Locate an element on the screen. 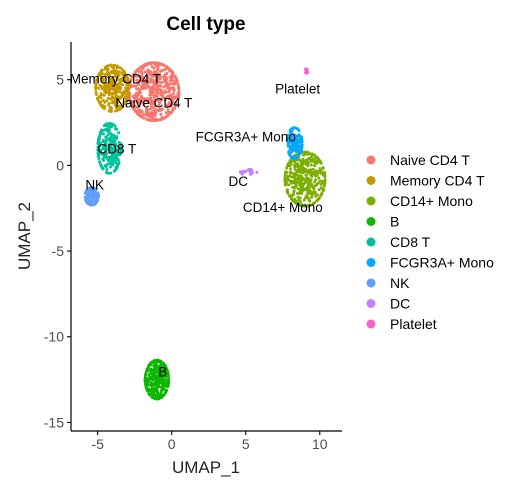 This screenshot has width=526, height=493. x-tick-label: 5 is located at coordinates (246, 444).